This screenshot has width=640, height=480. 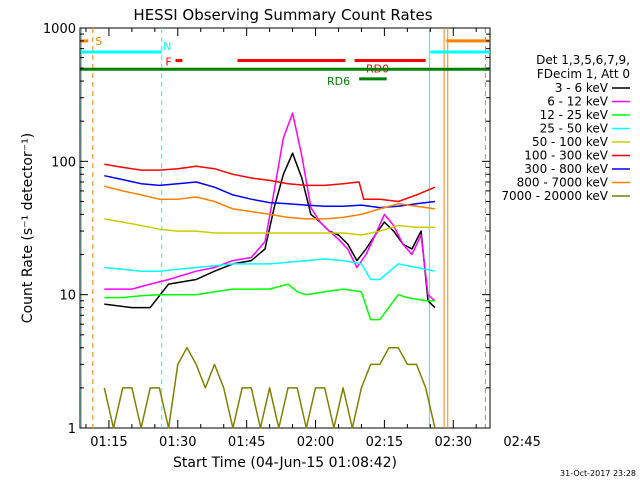 What do you see at coordinates (282, 15) in the screenshot?
I see `chart-title: HESSI Observing Summary Count Rates` at bounding box center [282, 15].